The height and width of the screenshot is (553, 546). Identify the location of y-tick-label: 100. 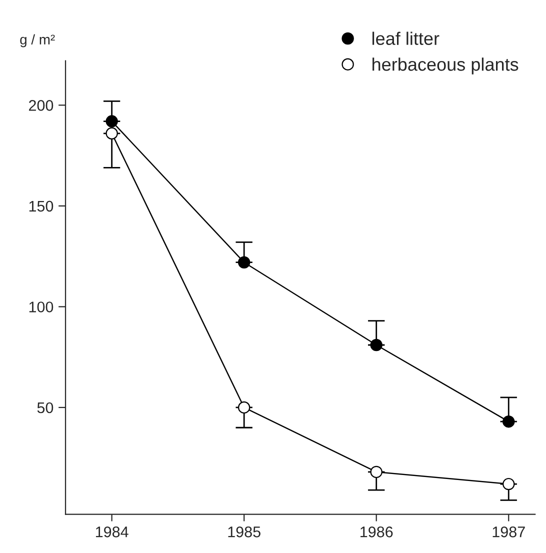
(41, 307).